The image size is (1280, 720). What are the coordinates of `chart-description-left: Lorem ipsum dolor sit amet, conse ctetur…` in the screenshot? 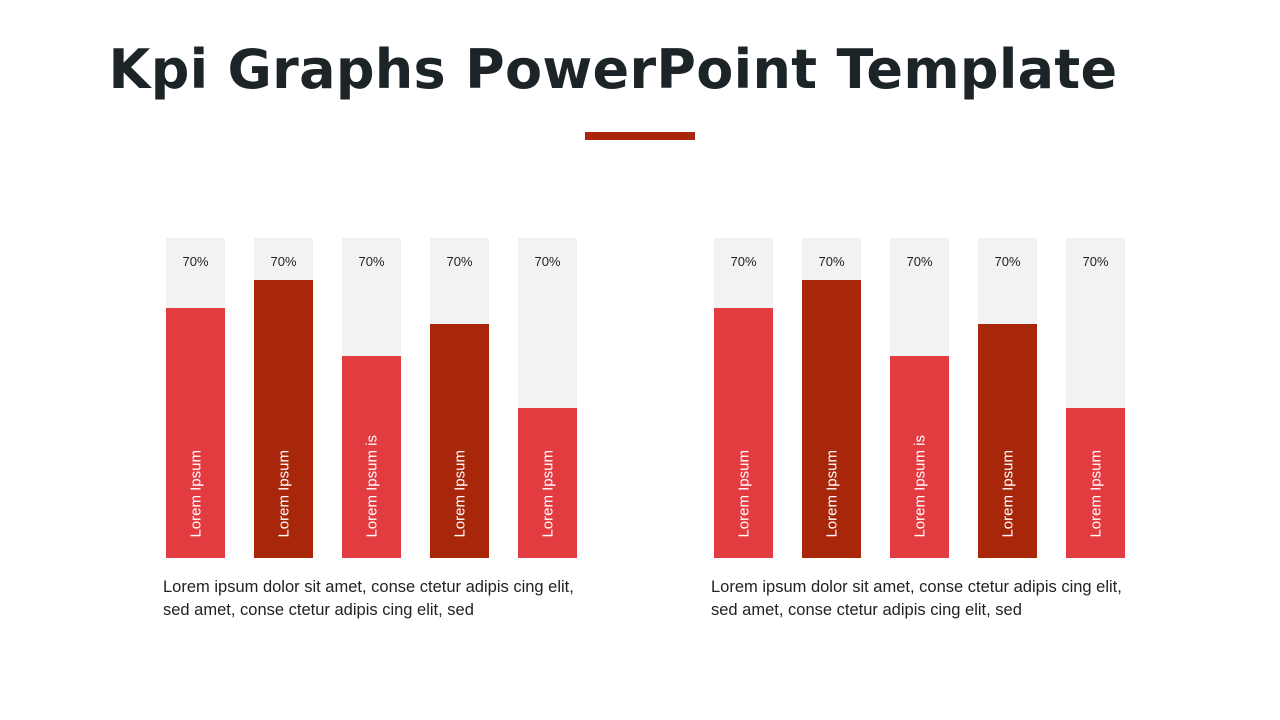 It's located at (368, 598).